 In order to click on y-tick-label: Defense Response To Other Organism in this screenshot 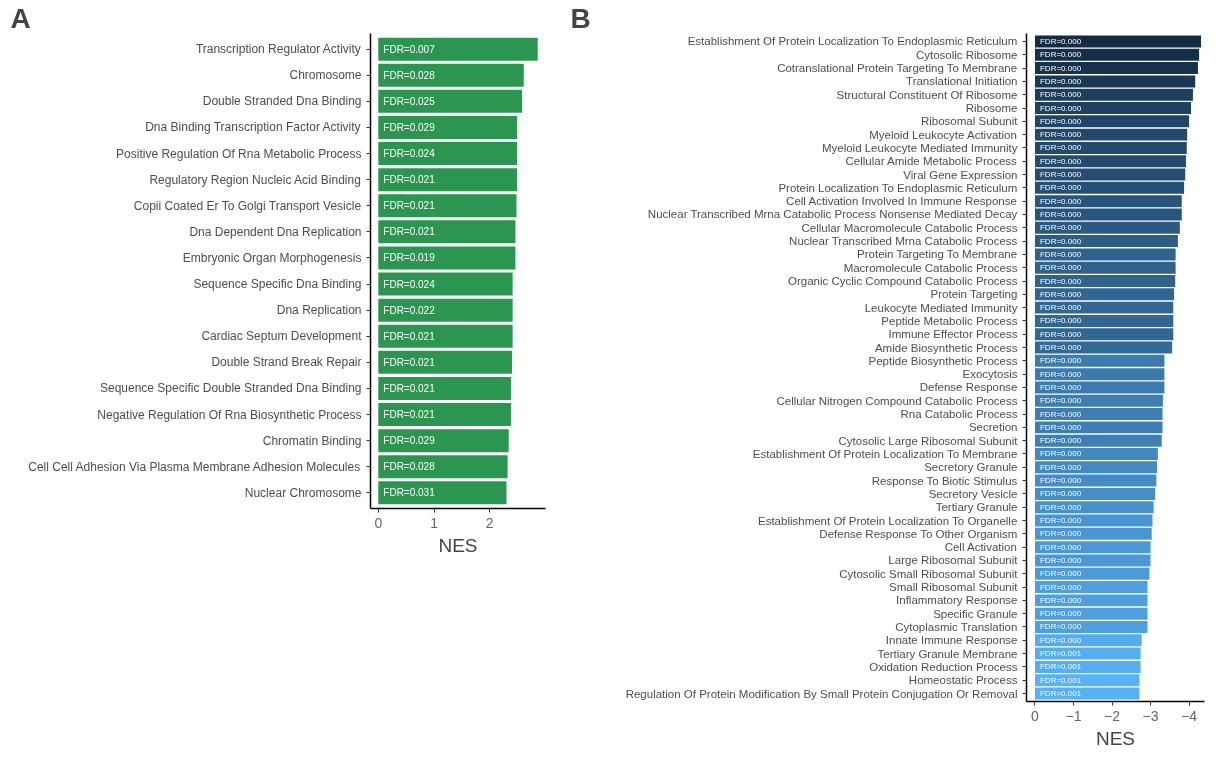, I will do `click(918, 533)`.